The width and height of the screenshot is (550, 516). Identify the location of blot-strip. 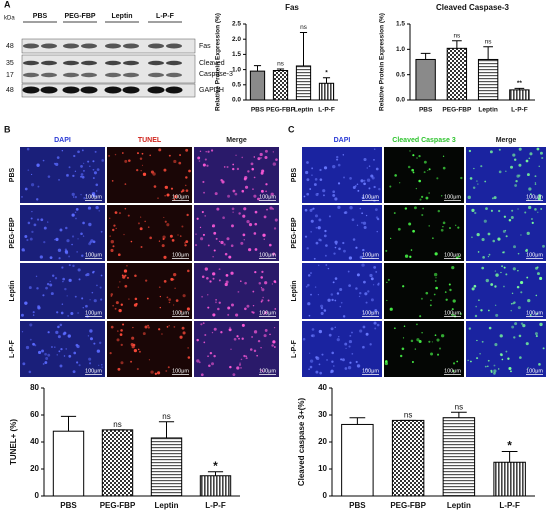
(108, 69).